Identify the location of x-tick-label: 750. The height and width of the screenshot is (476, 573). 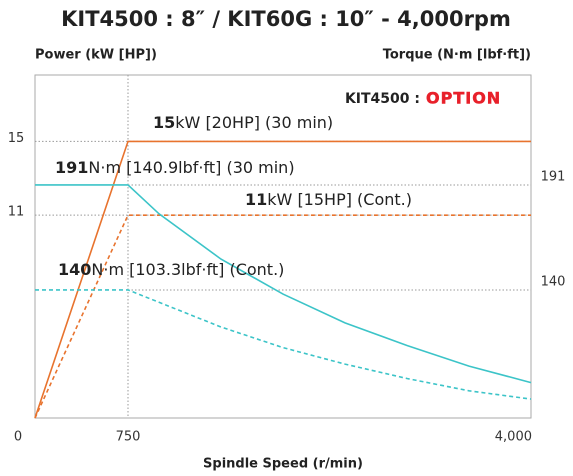
(128, 437).